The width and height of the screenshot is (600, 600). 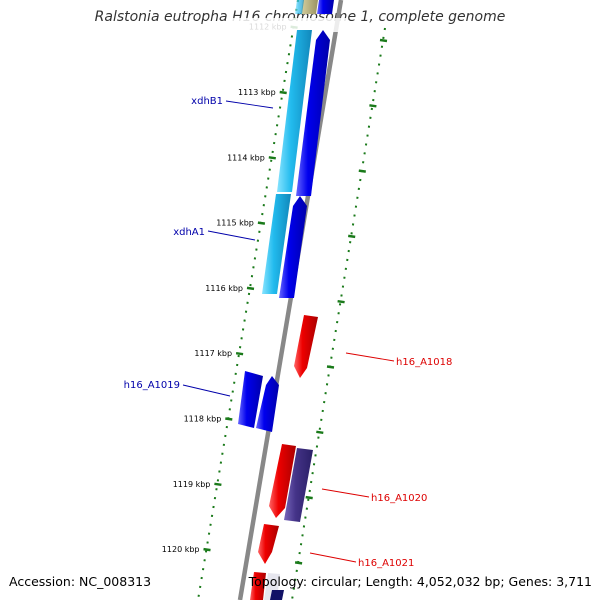 I want to click on label-h16_A1019: h16_A1019, so click(x=152, y=385).